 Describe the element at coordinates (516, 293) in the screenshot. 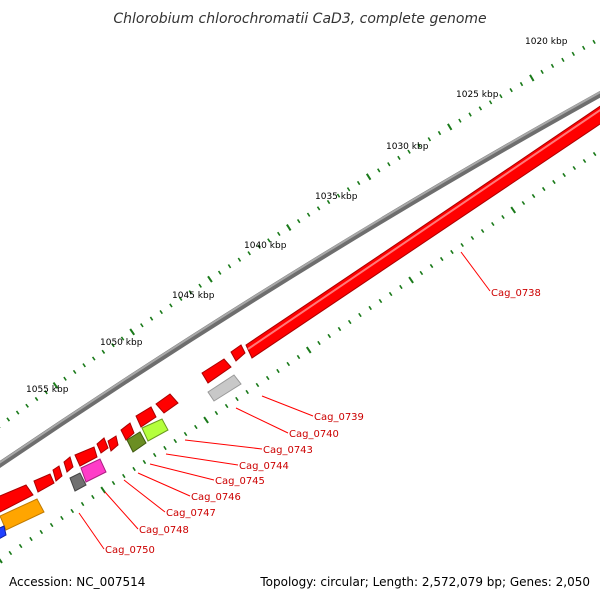

I see `gene-label-cag-0738: Cag_0738` at that location.